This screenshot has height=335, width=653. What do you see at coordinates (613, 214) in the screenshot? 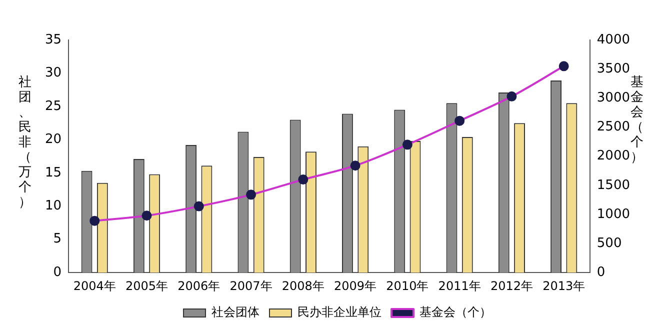
I see `y2-tick-label: 1000` at bounding box center [613, 214].